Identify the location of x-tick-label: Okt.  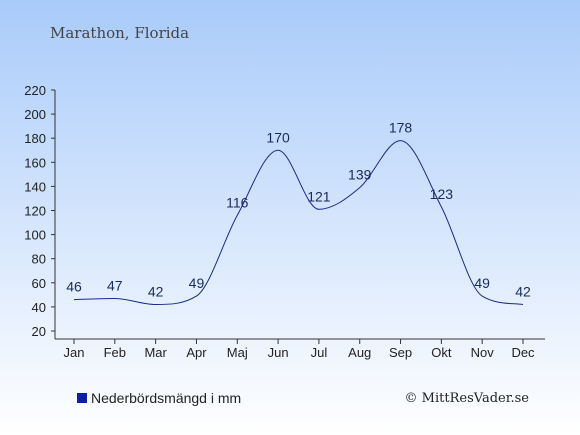
(441, 352).